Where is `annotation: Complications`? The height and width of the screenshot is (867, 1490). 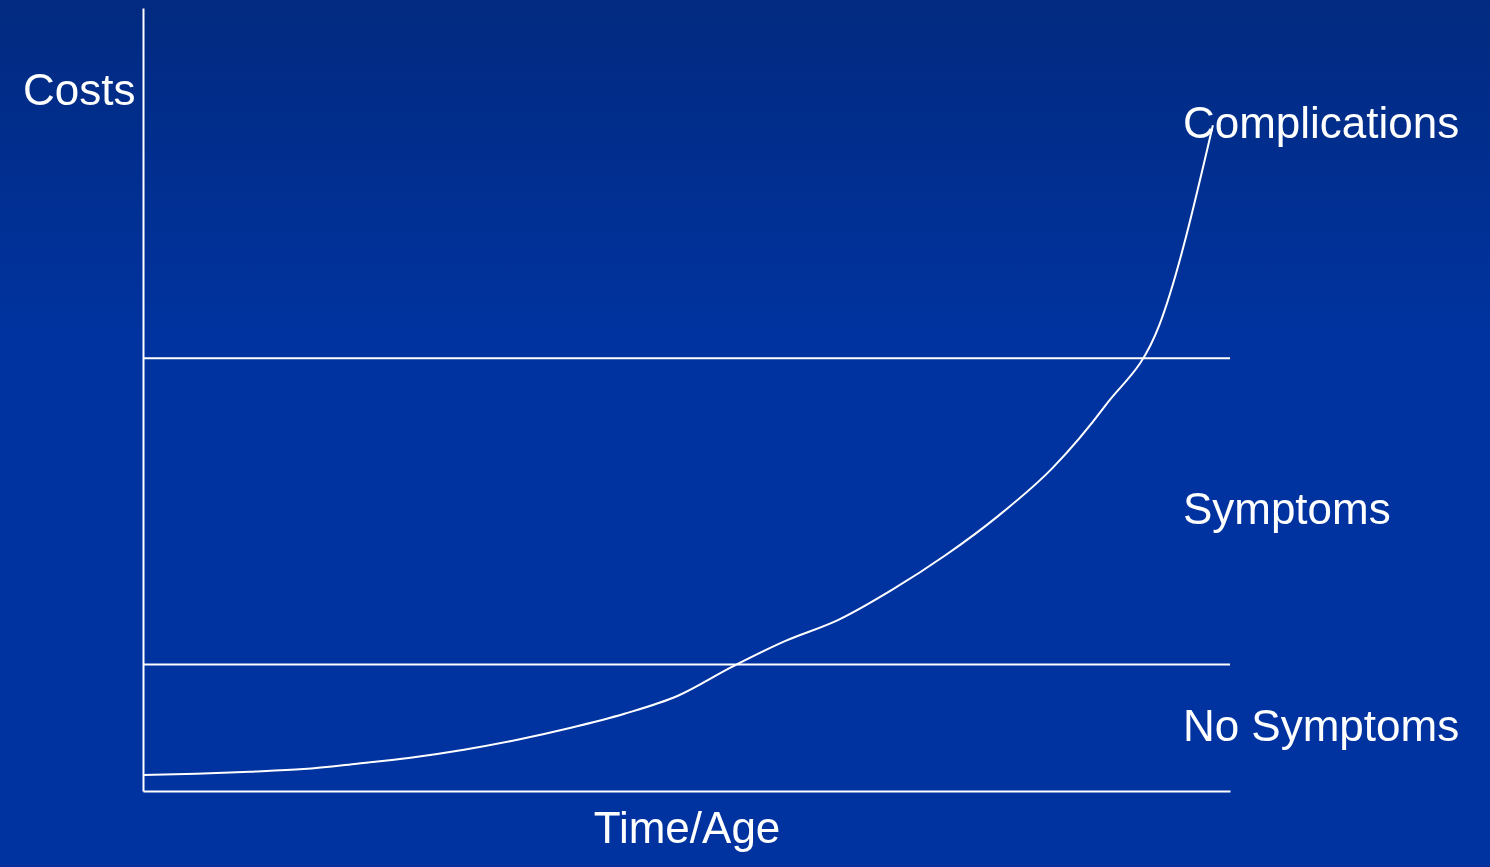 annotation: Complications is located at coordinates (1321, 123).